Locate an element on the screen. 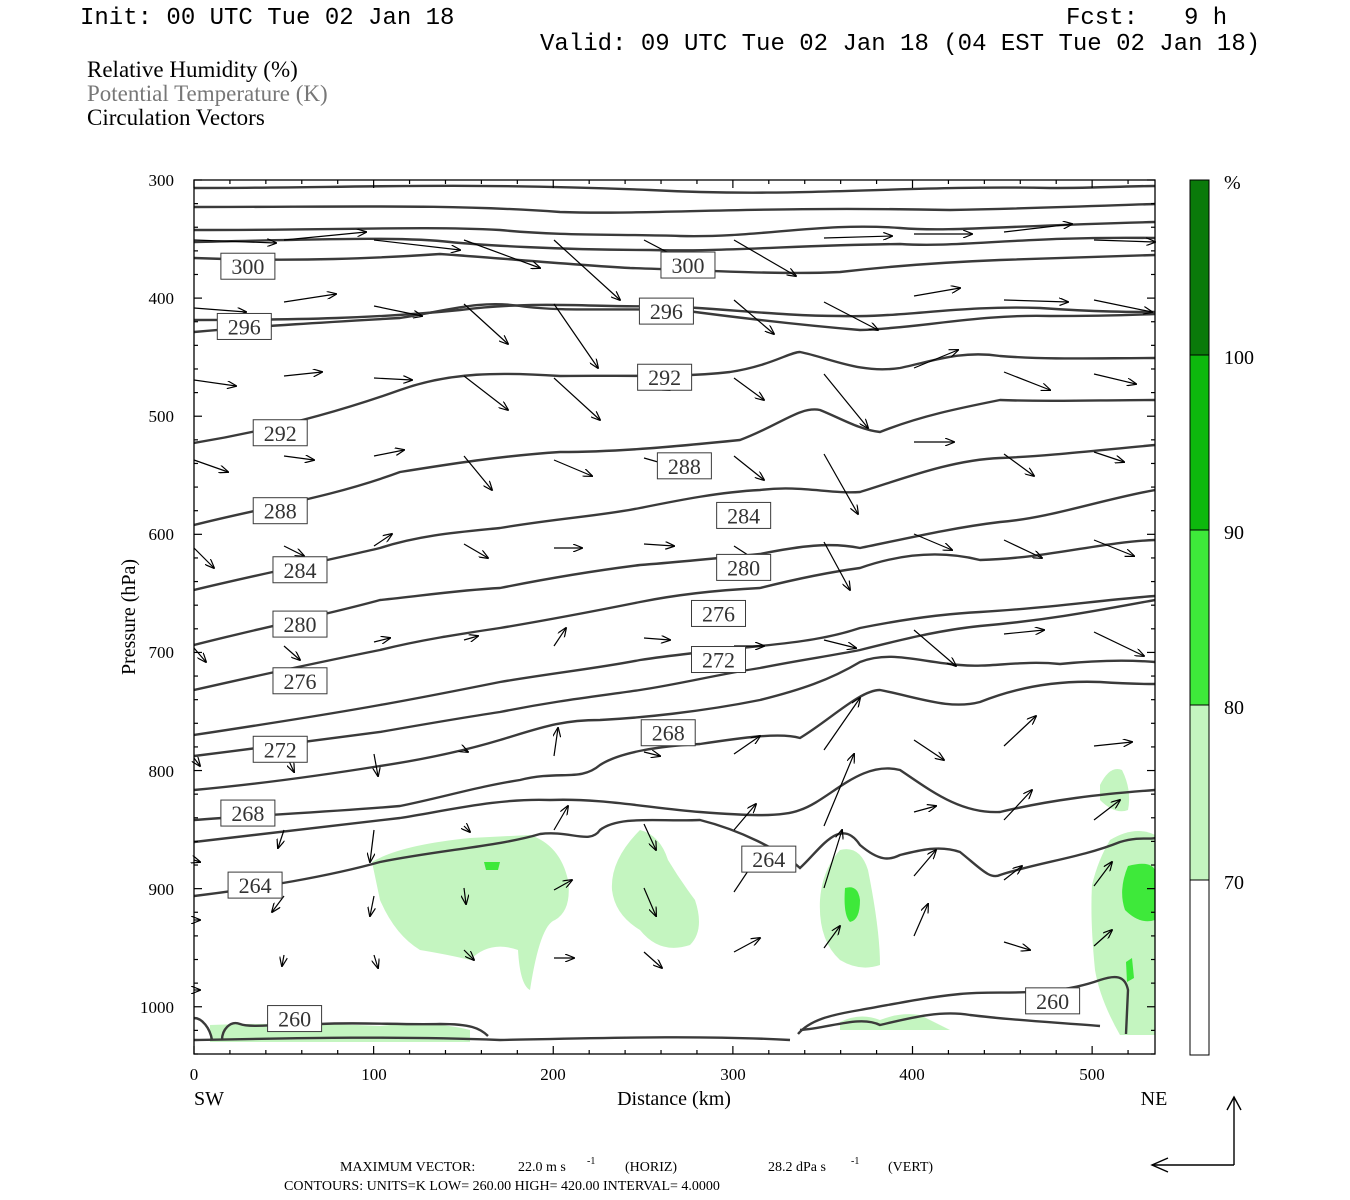 This screenshot has width=1350, height=1200. x-tick-label: 200 is located at coordinates (553, 1074).